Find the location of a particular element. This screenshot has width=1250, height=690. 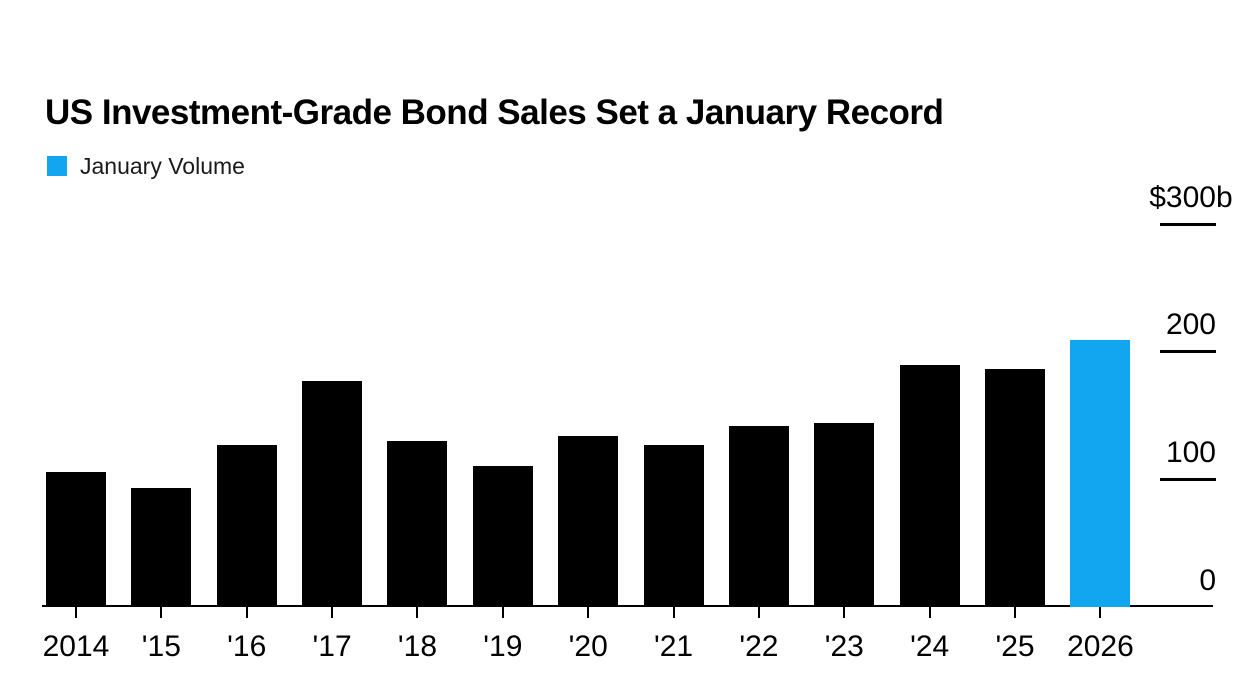

x-axis-label: '19 is located at coordinates (503, 646).